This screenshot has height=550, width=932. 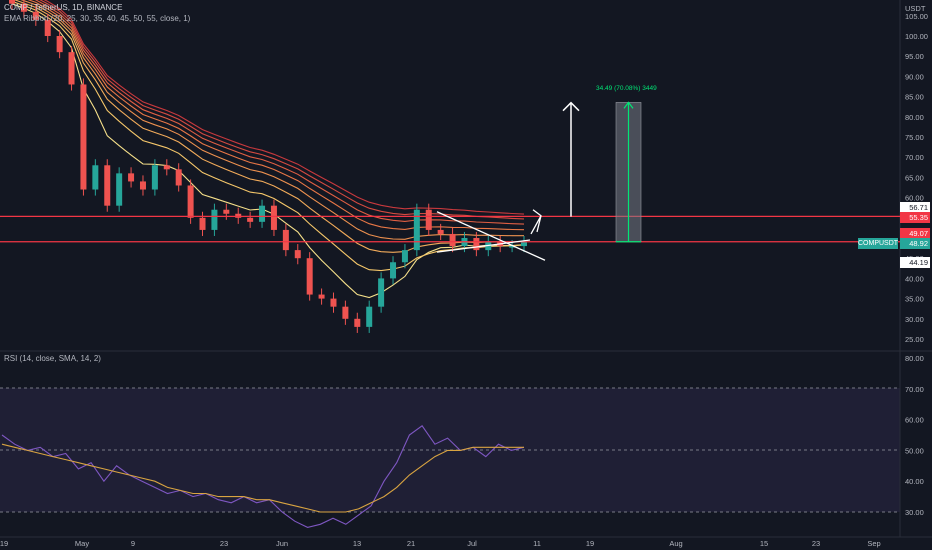 I want to click on time-tick-label: 21, so click(x=411, y=543).